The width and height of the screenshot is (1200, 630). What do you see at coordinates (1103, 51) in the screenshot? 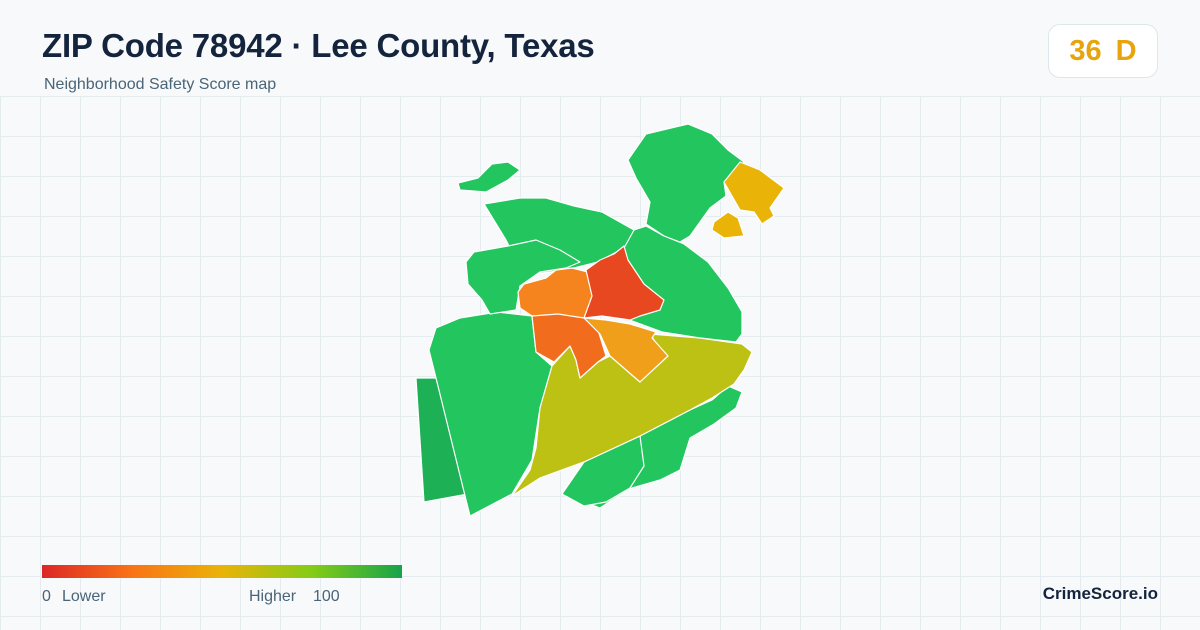
I see `score-badge: 36 D` at bounding box center [1103, 51].